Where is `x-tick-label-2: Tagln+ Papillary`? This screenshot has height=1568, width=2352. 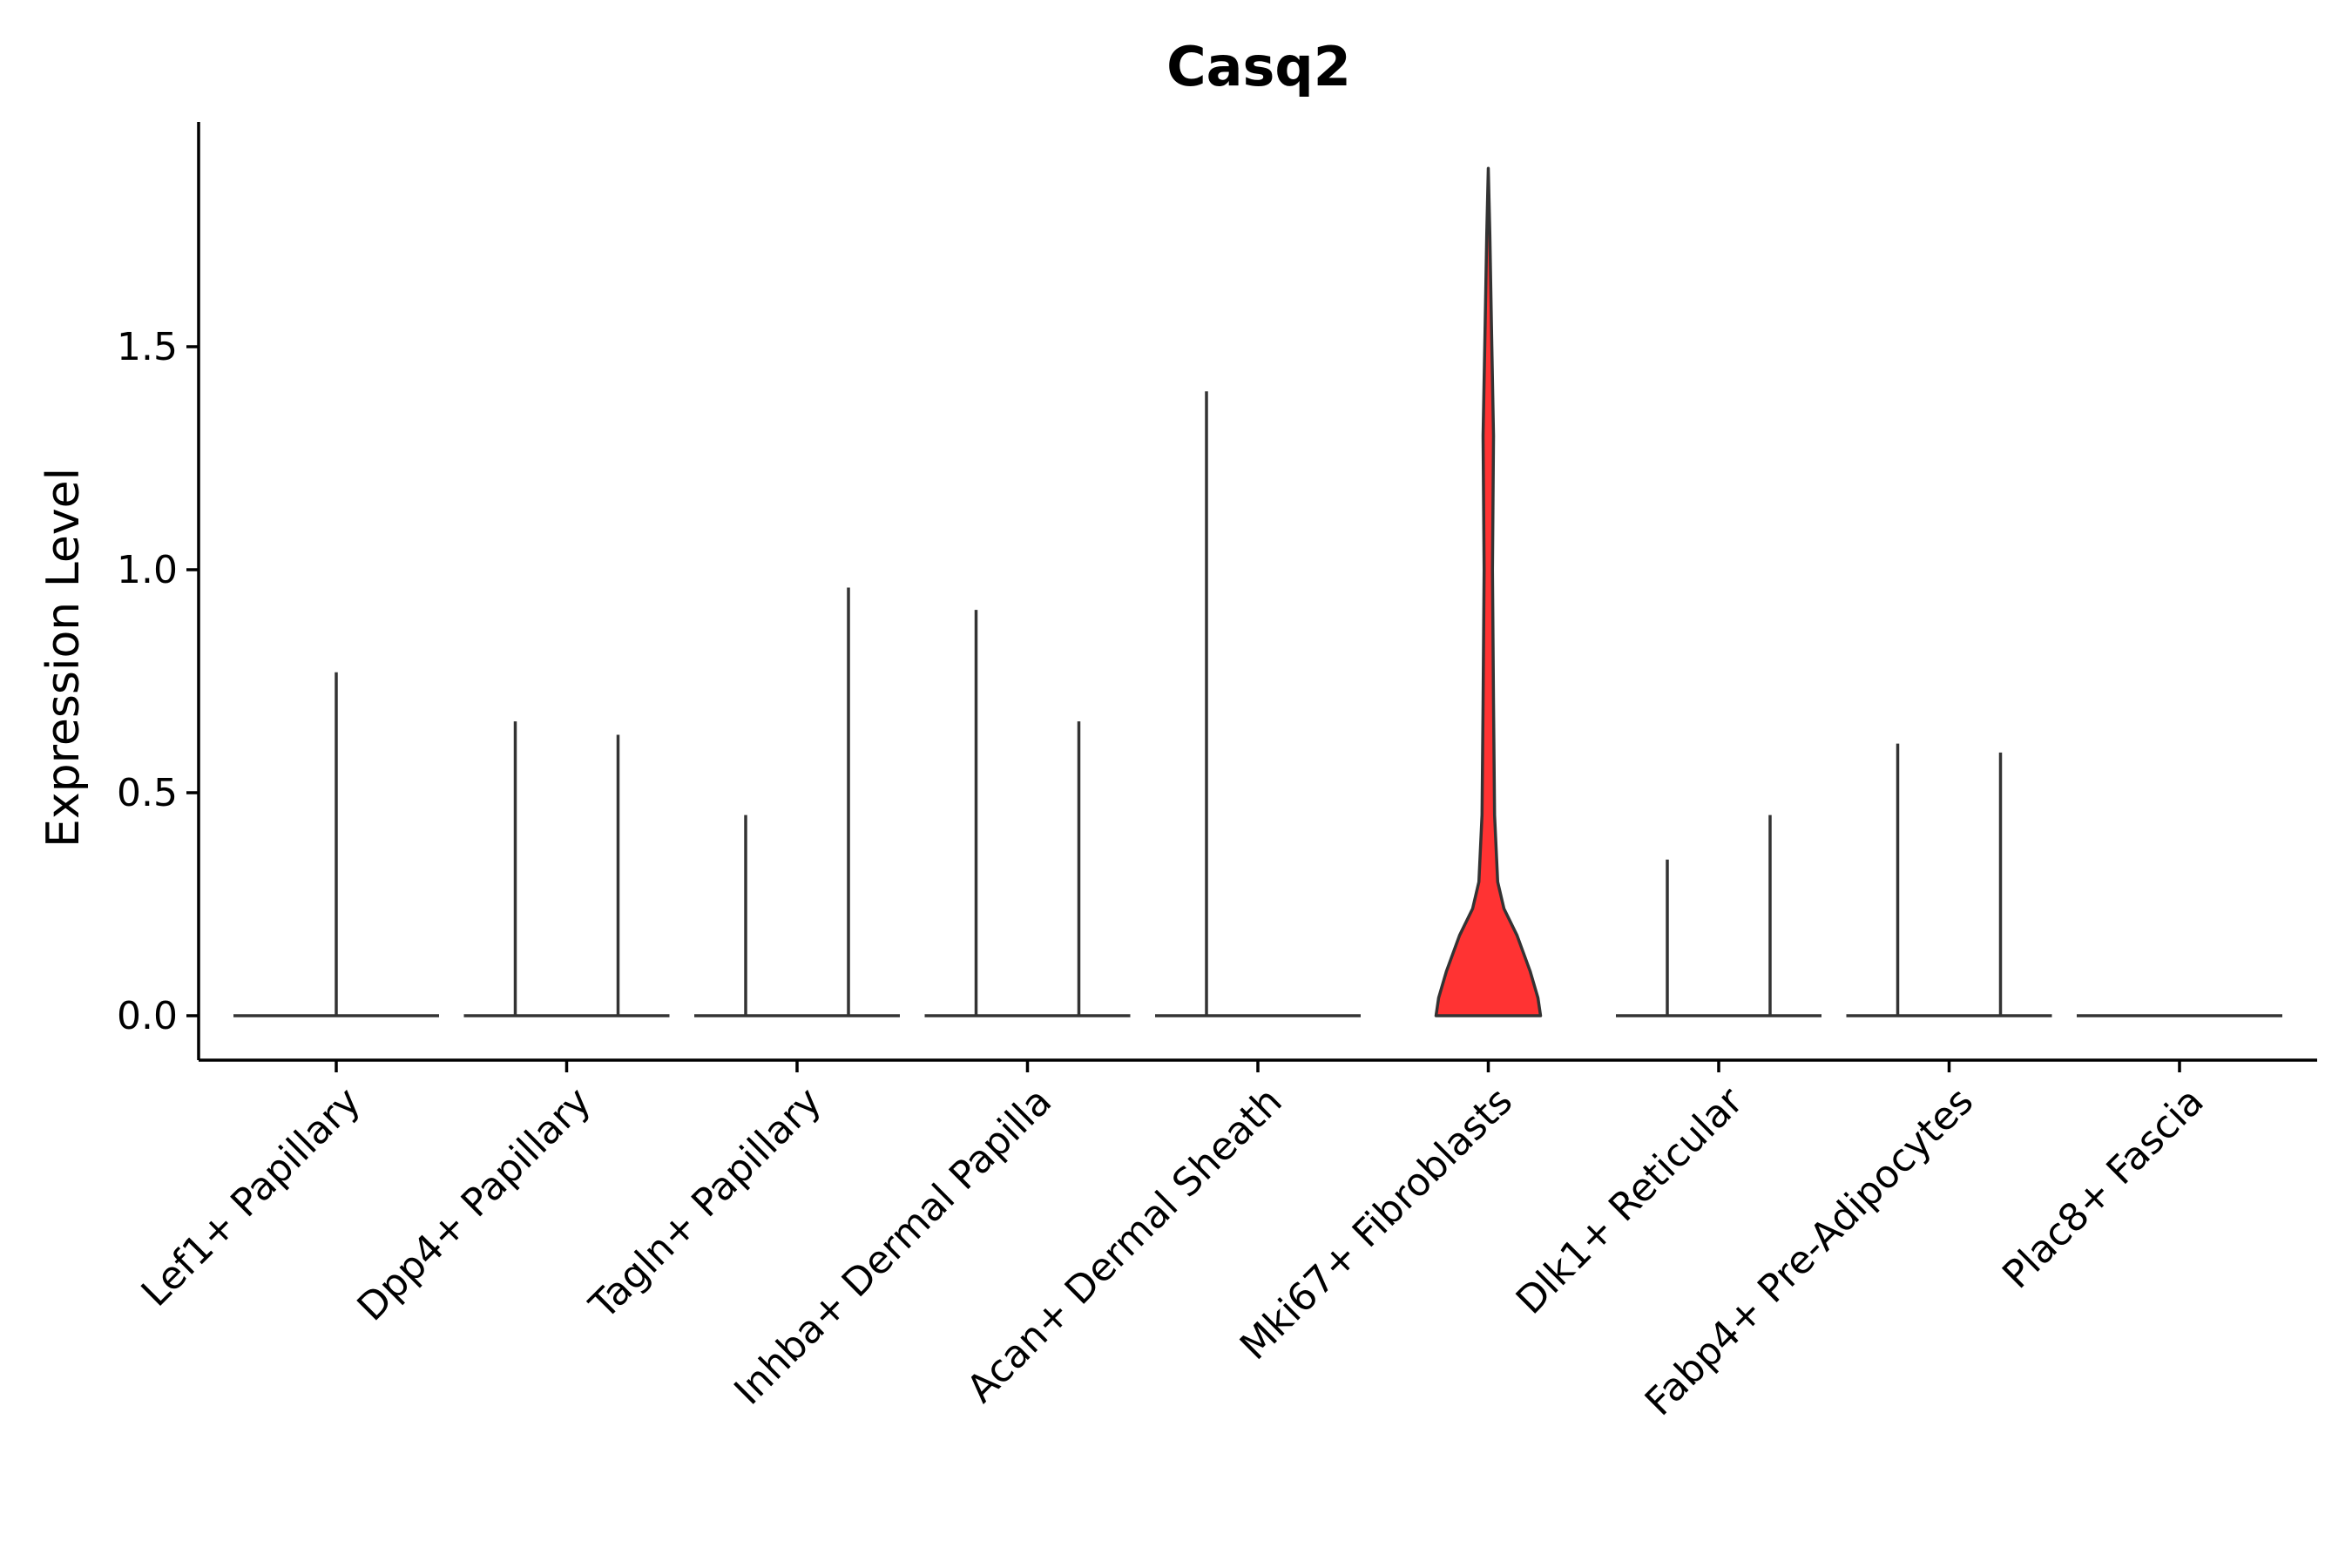 x-tick-label-2: Tagln+ Papillary is located at coordinates (705, 1203).